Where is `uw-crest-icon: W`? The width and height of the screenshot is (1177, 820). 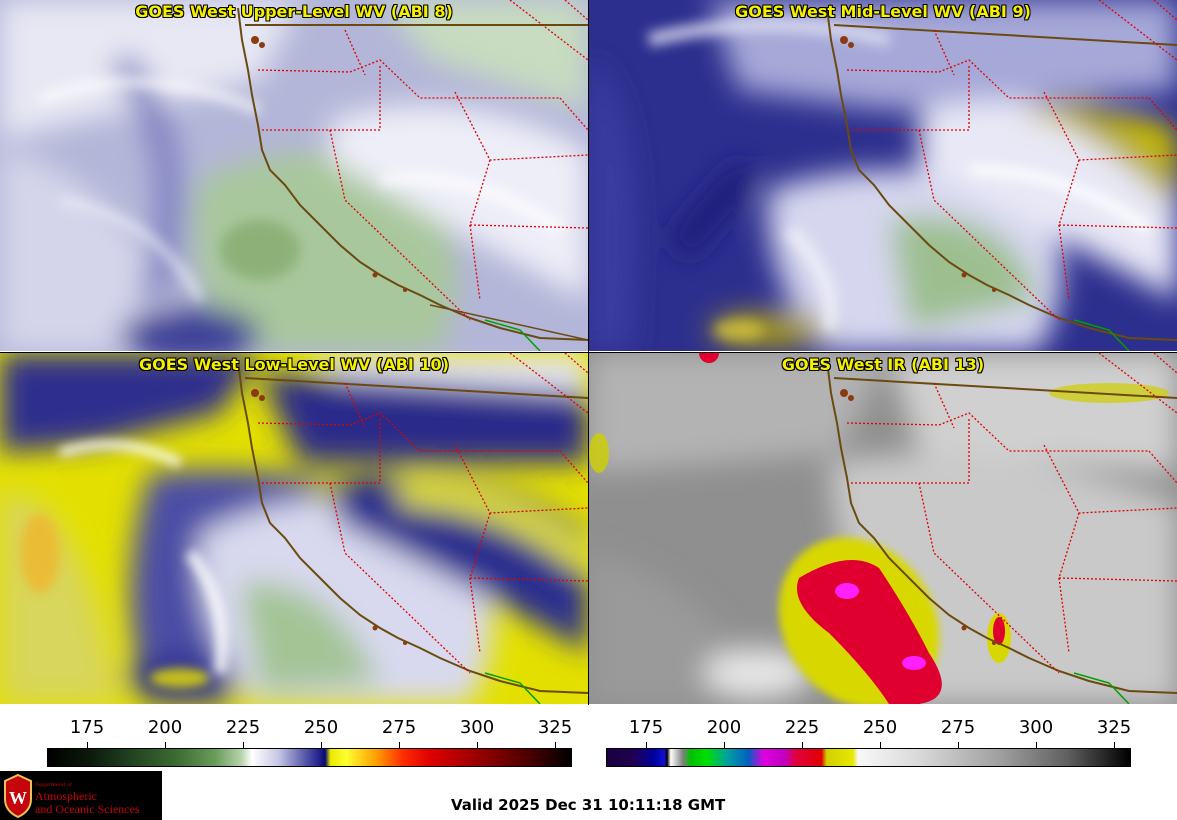
uw-crest-icon: W is located at coordinates (18, 796).